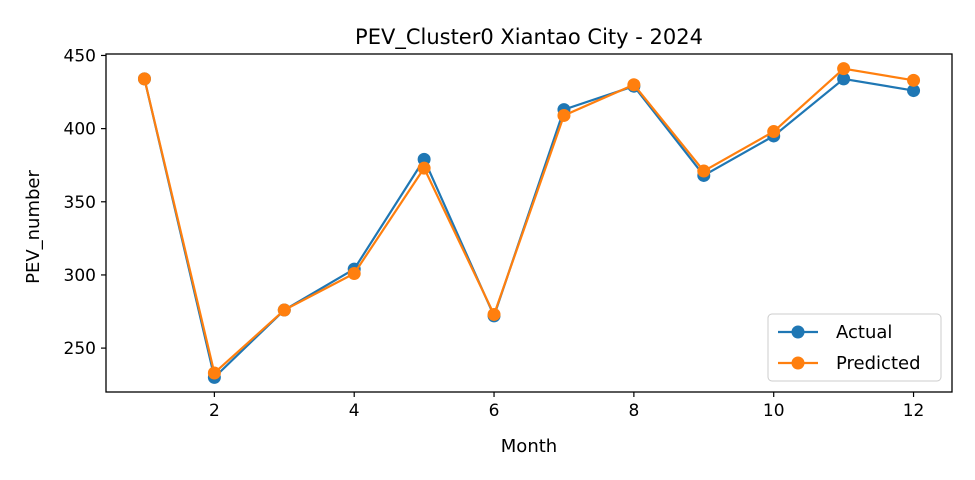 The width and height of the screenshot is (975, 480). What do you see at coordinates (835, 332) in the screenshot?
I see `legend-entry-actual: Actual` at bounding box center [835, 332].